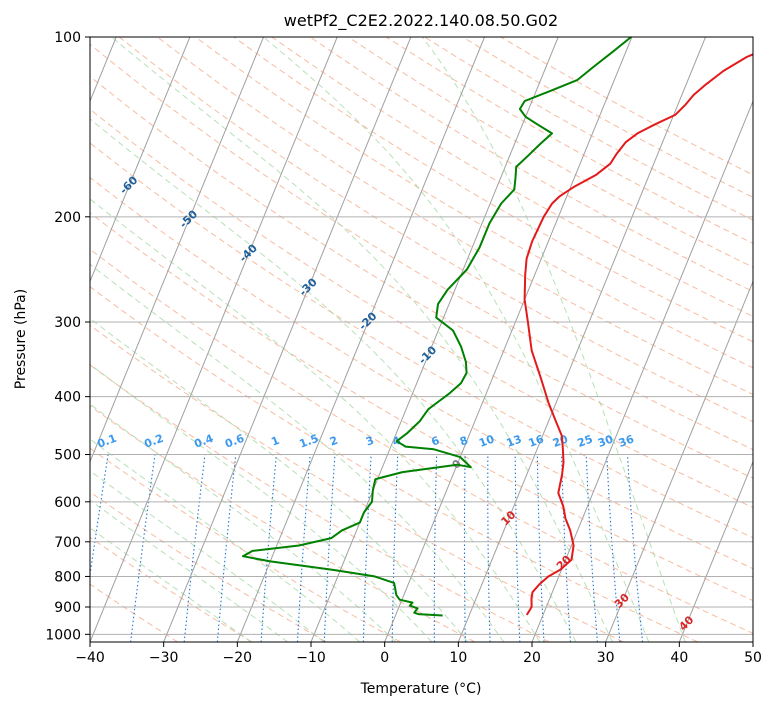  I want to click on isotherm-label: -40, so click(248, 252).